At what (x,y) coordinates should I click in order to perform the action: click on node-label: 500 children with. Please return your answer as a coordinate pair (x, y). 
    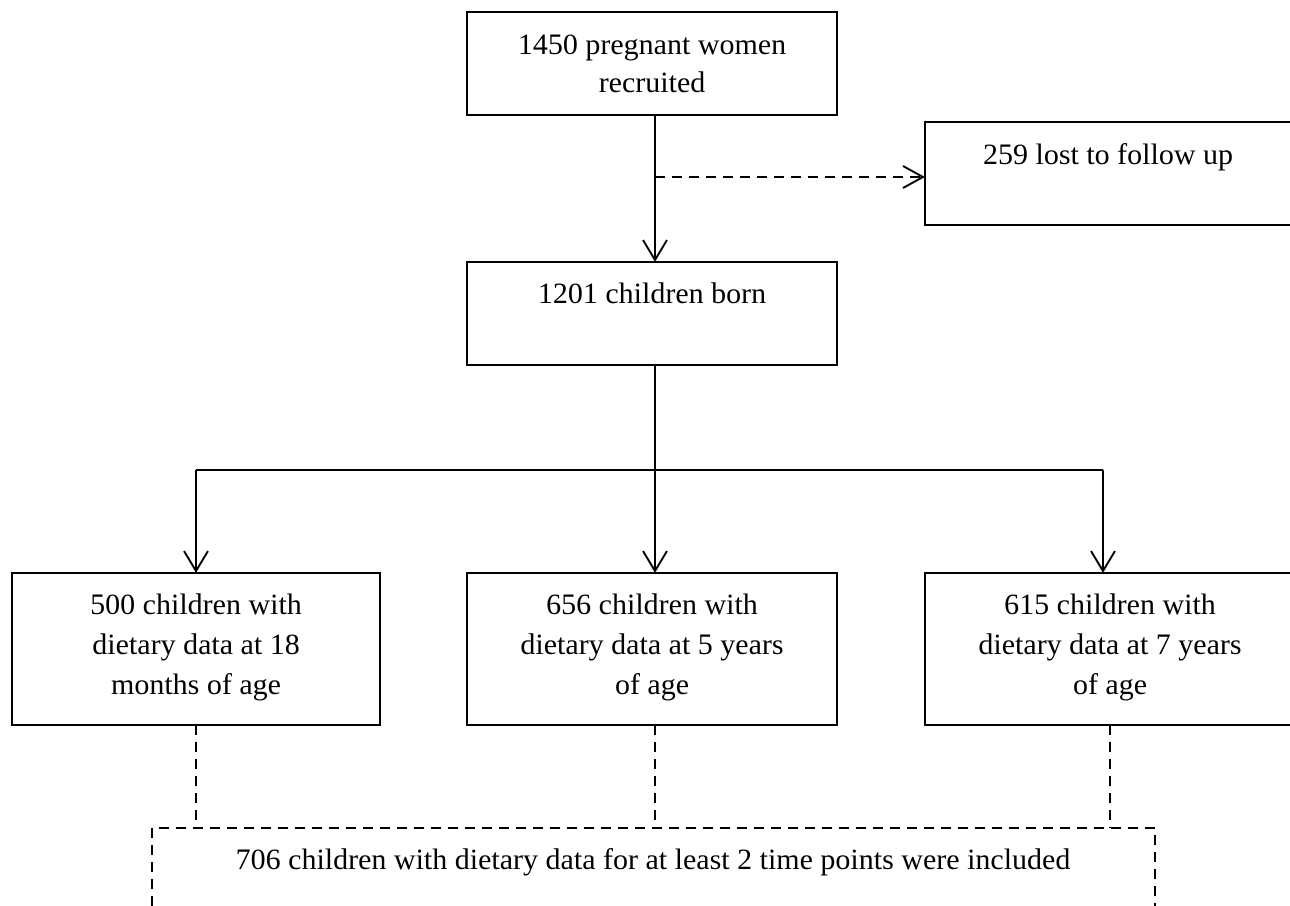
    Looking at the image, I should click on (196, 604).